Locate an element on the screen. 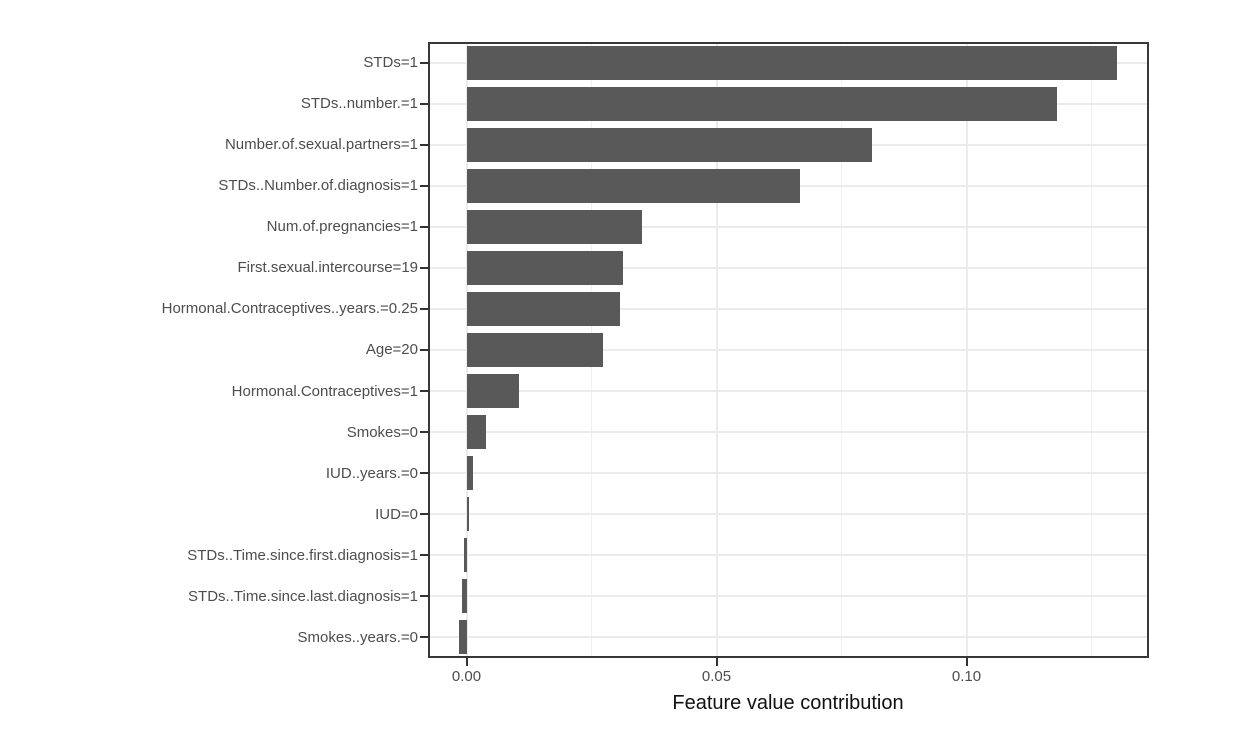  y-tick-label: Smokes=0 is located at coordinates (382, 432).